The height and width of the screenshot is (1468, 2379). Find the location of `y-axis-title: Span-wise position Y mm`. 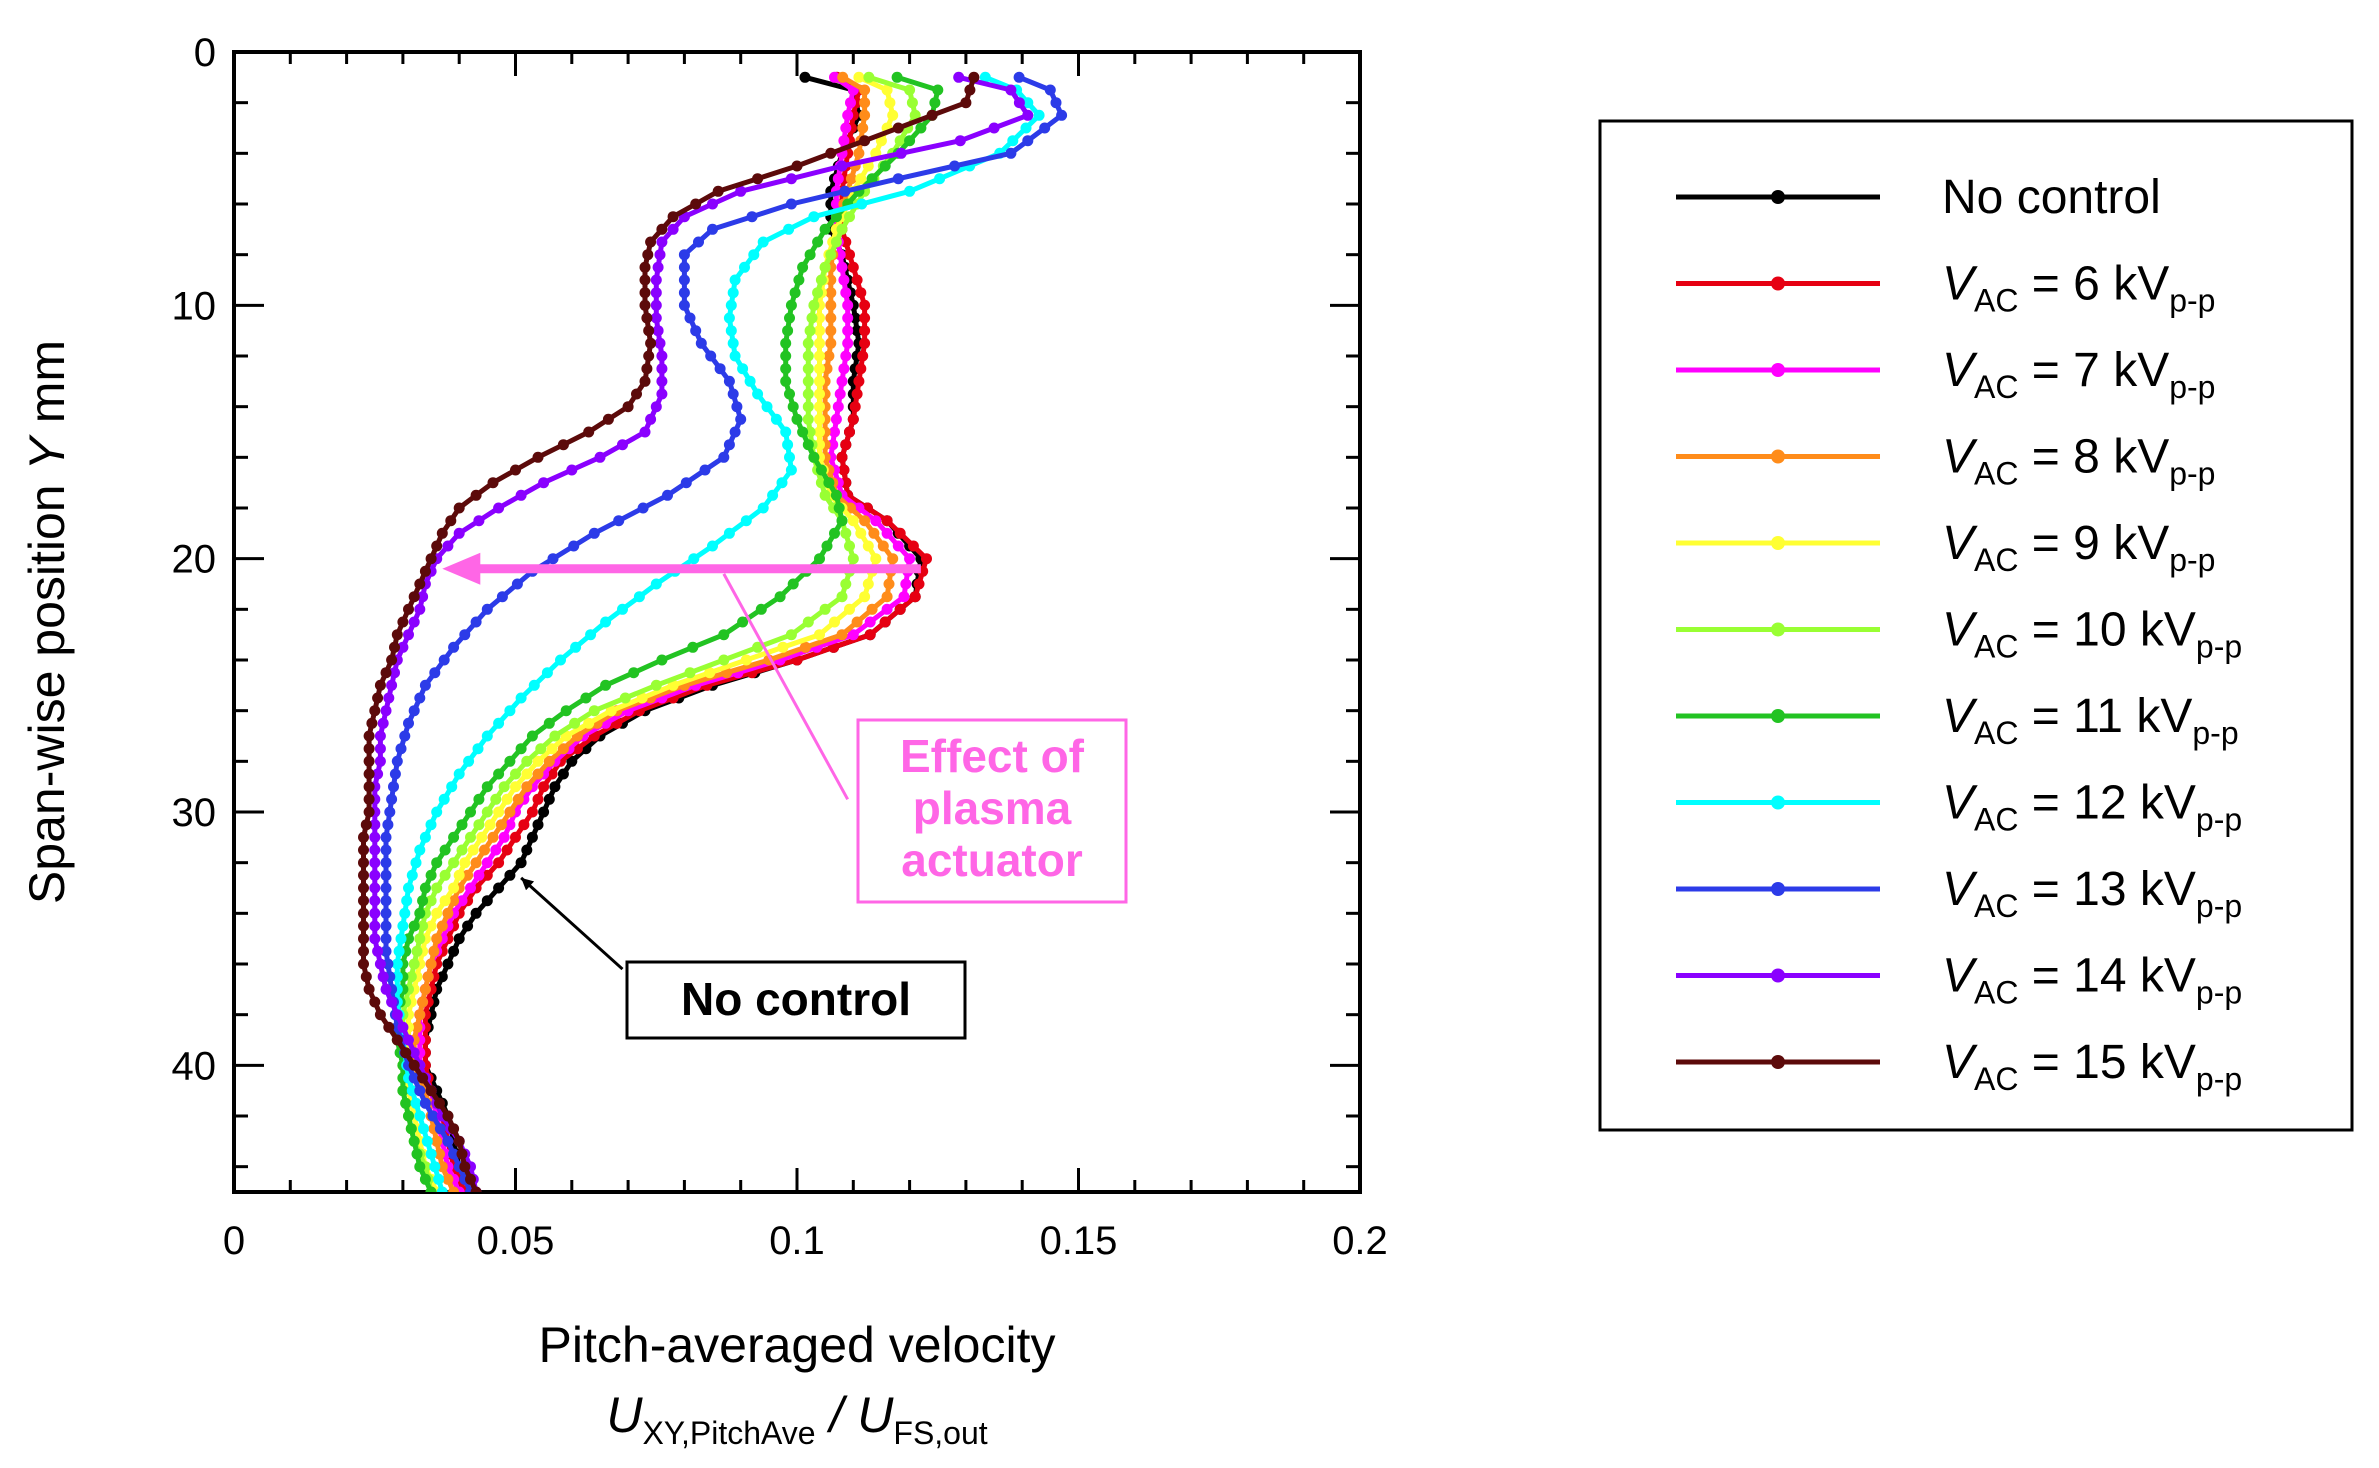

y-axis-title: Span-wise position Y mm is located at coordinates (47, 622).